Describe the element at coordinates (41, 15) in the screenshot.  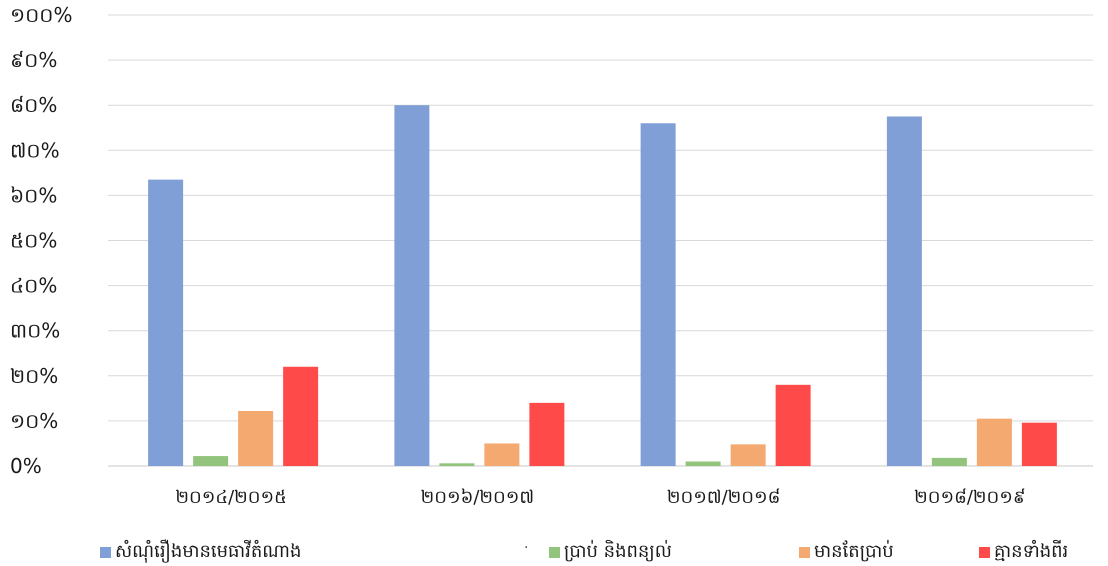
I see `y-tick-label: ១០០%` at that location.